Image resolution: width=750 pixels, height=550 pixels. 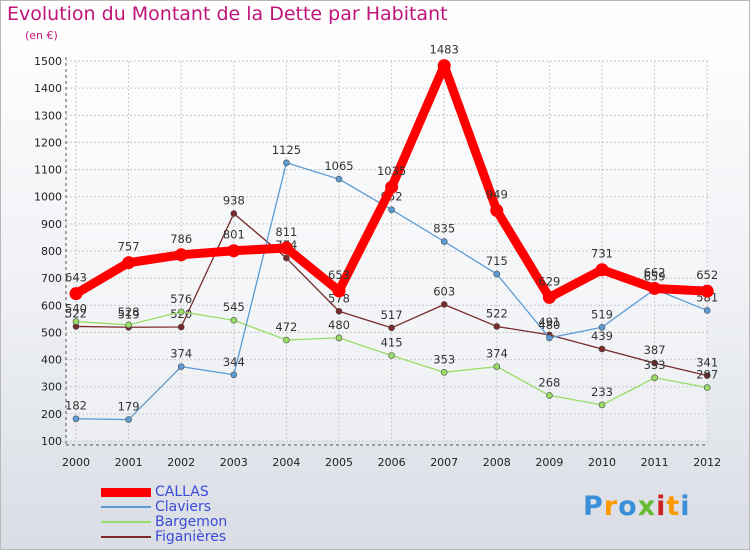 What do you see at coordinates (497, 195) in the screenshot?
I see `data-label: 949` at bounding box center [497, 195].